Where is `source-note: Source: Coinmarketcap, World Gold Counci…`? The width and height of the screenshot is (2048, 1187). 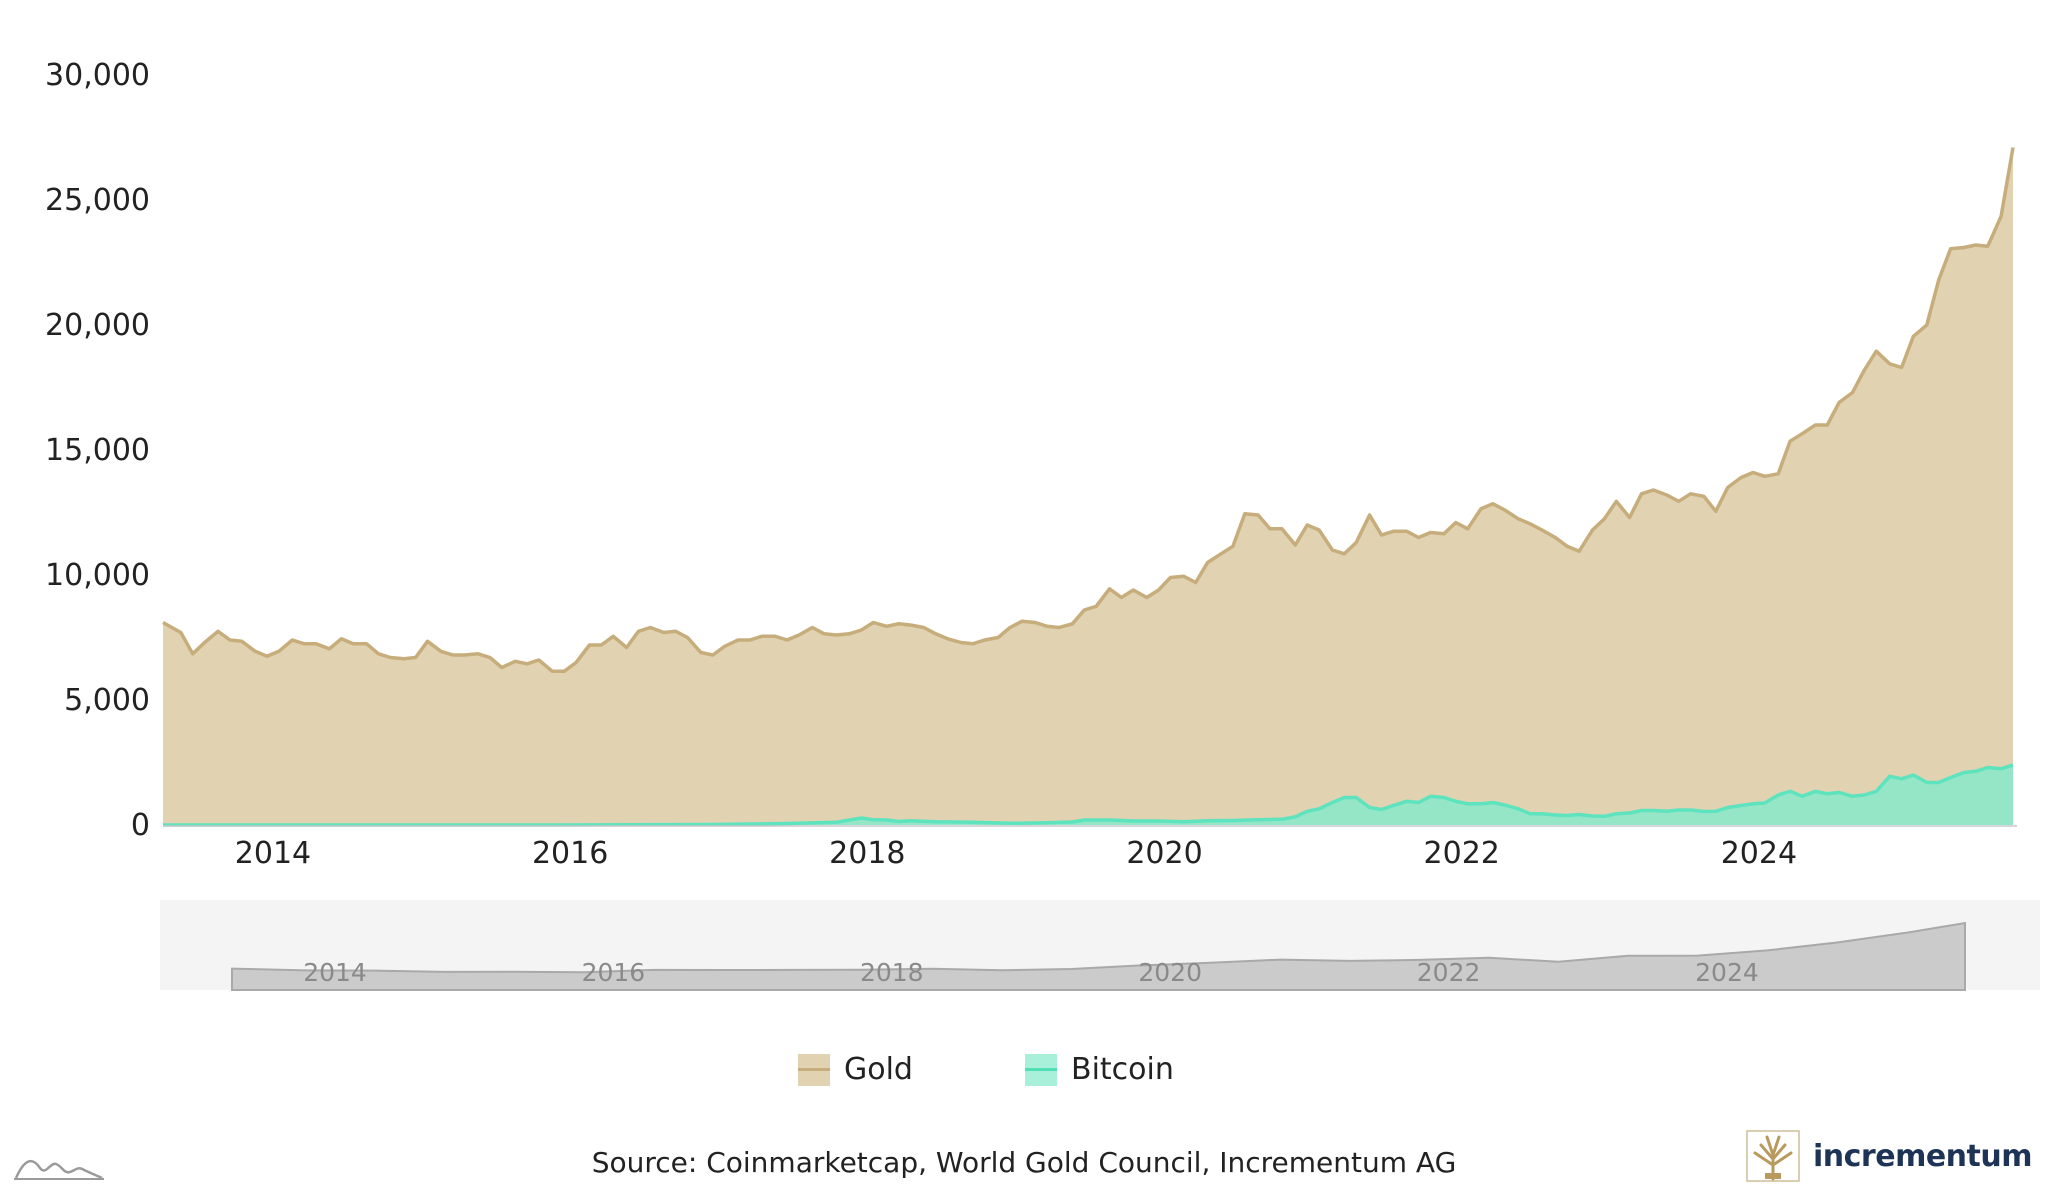 source-note: Source: Coinmarketcap, World Gold Counci… is located at coordinates (1024, 1162).